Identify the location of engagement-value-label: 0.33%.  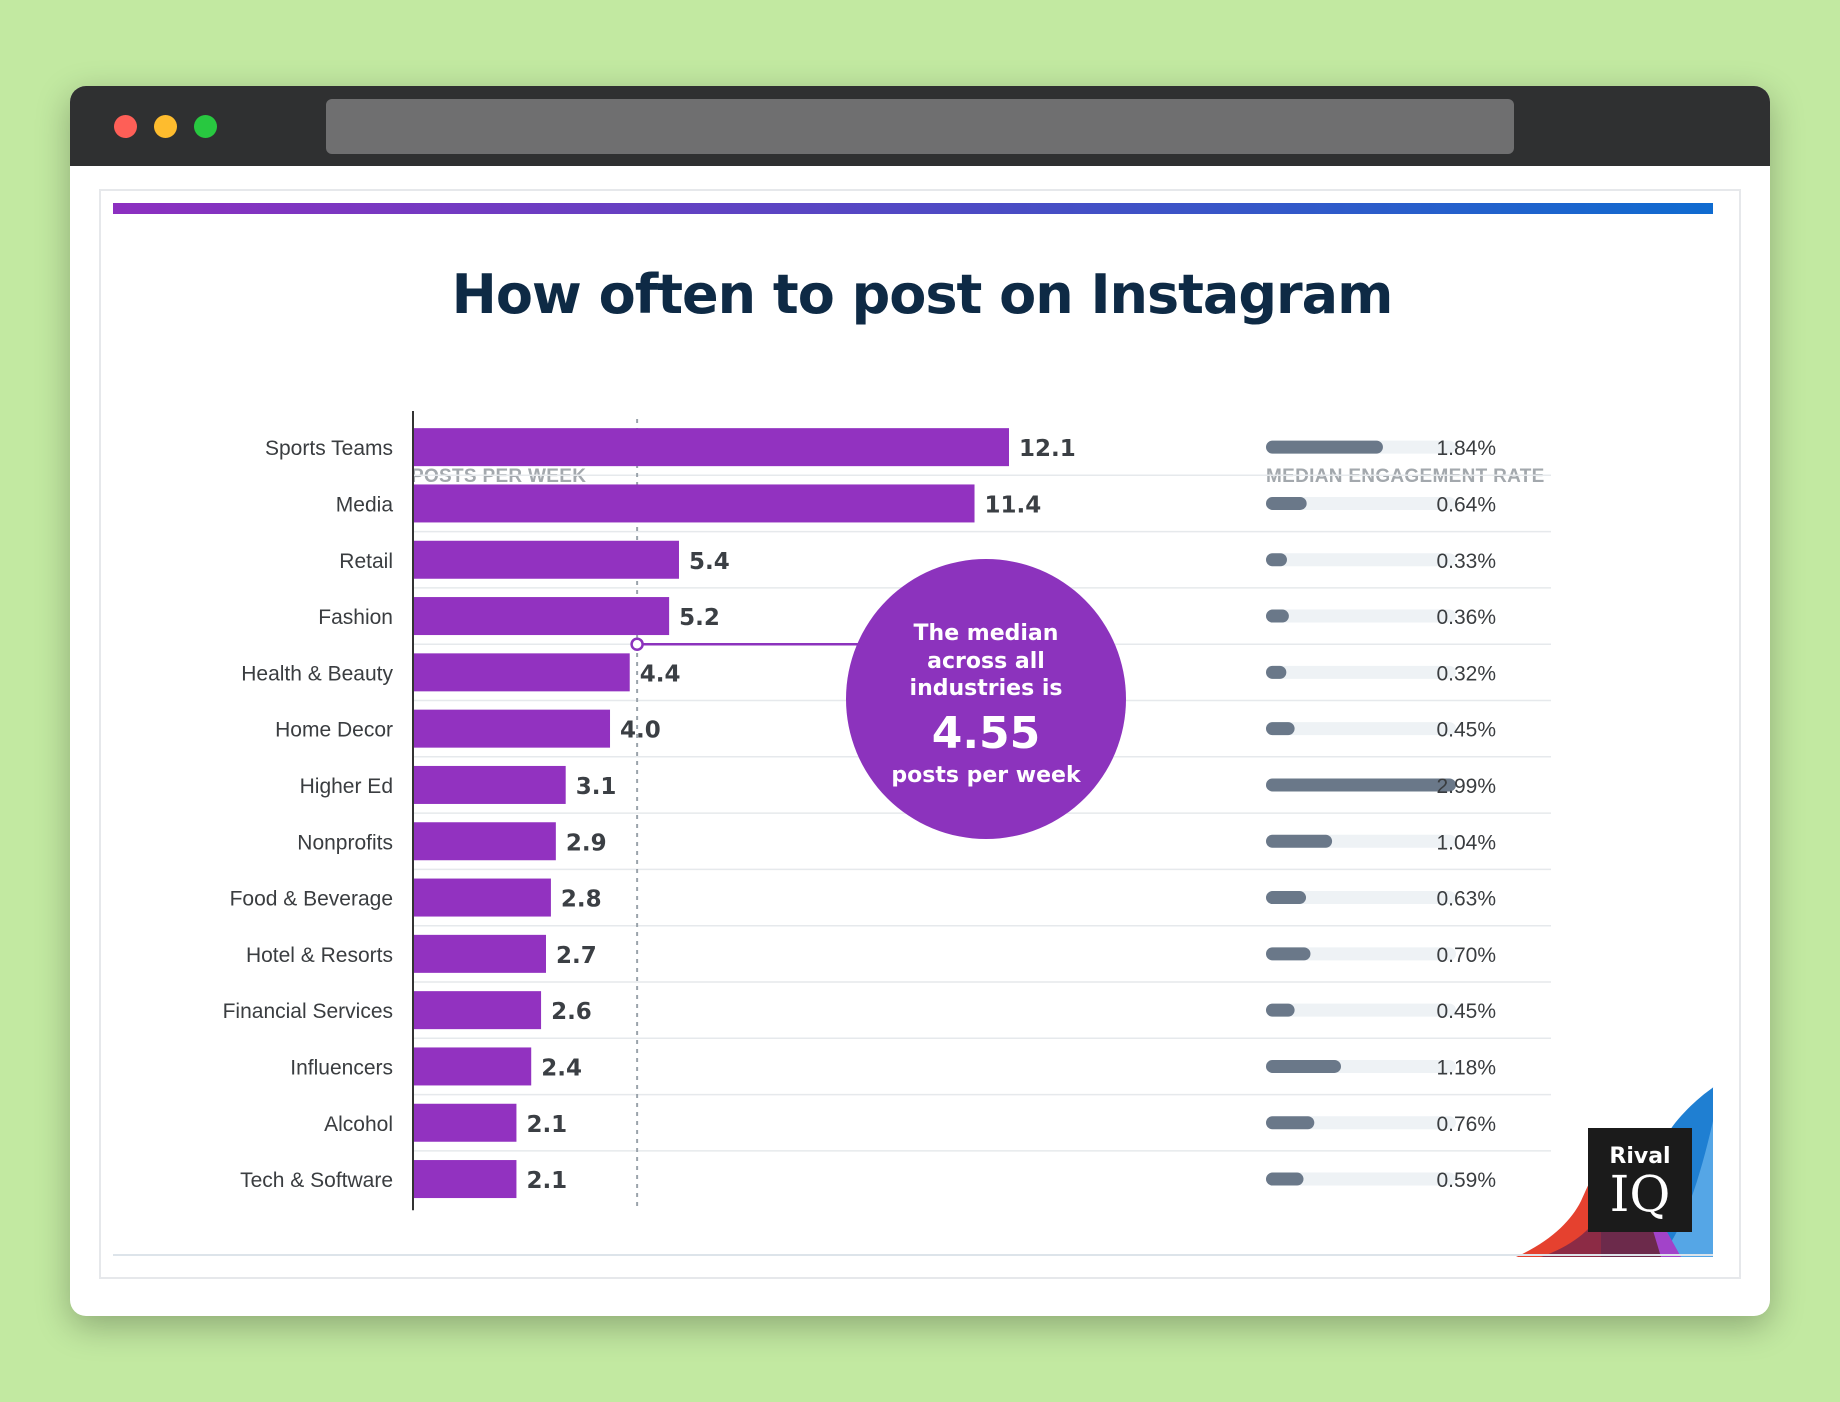
(1466, 561).